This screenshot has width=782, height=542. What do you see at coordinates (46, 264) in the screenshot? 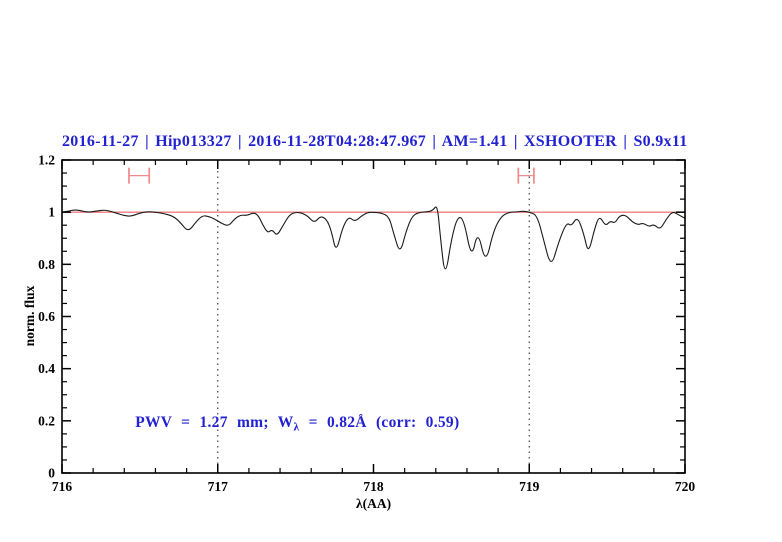
I see `y-tick-label: 0.8` at bounding box center [46, 264].